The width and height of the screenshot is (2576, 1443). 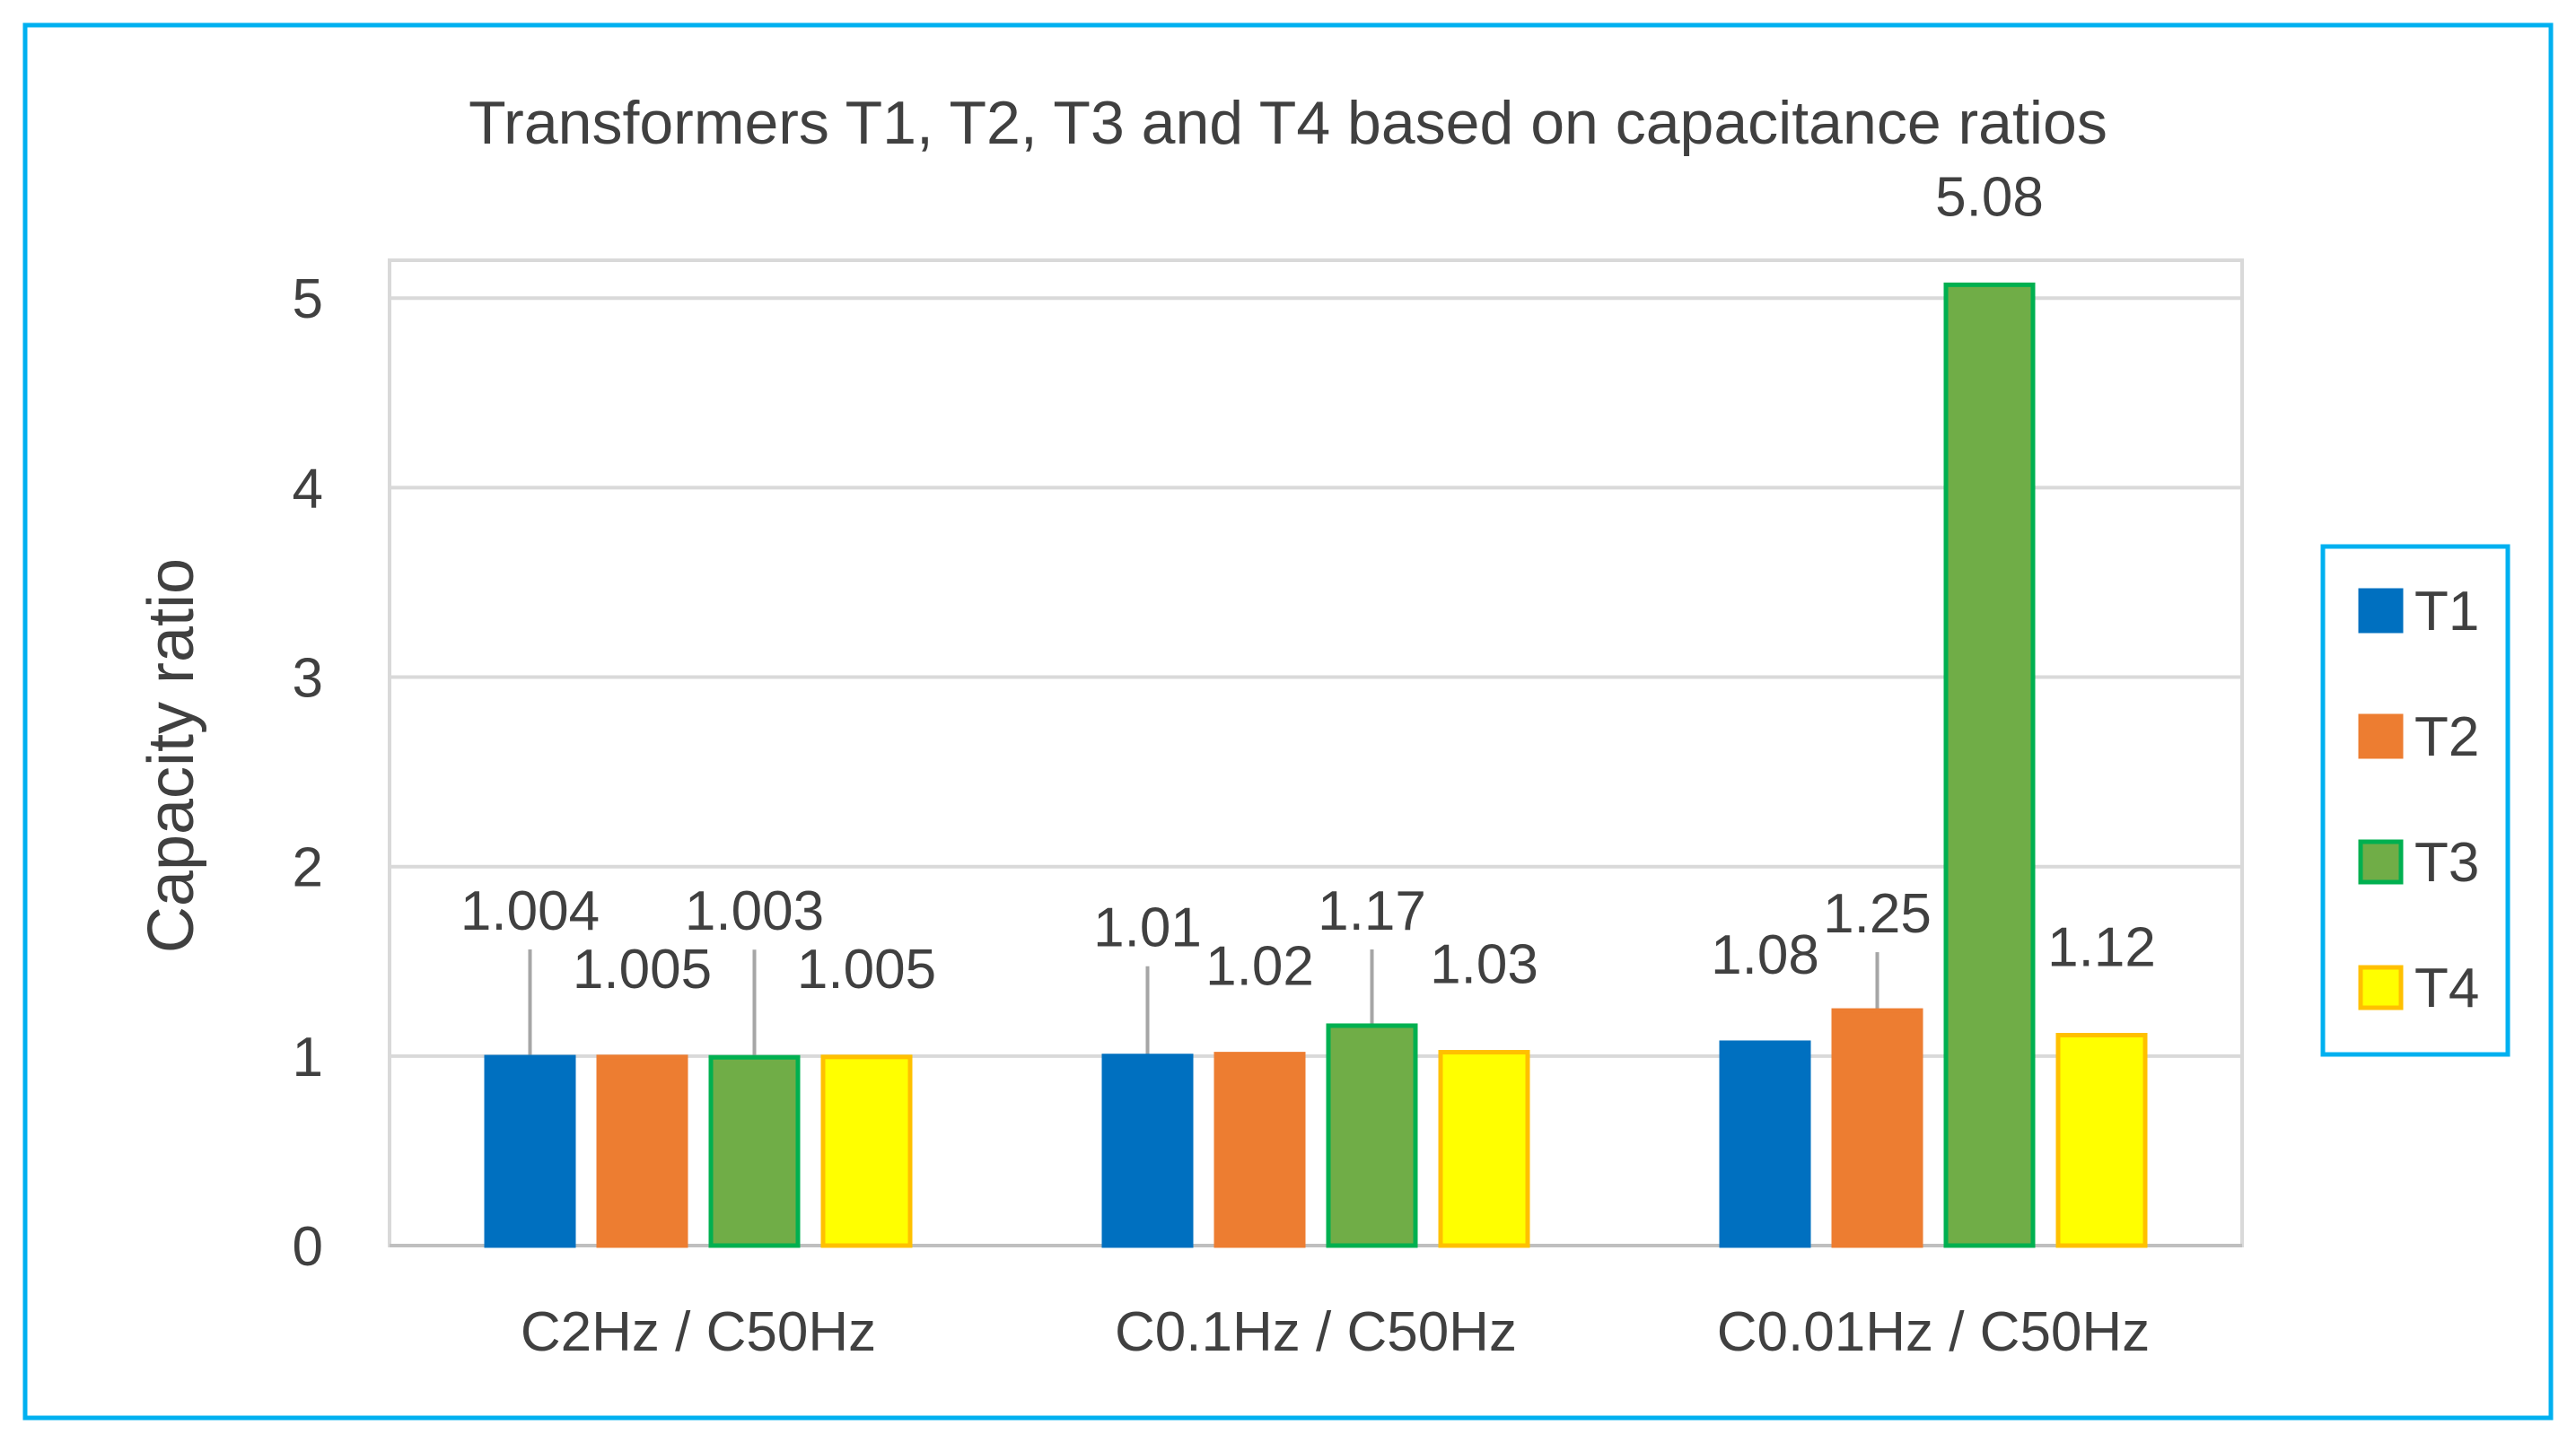 What do you see at coordinates (308, 1247) in the screenshot?
I see `y-tick-label: 0` at bounding box center [308, 1247].